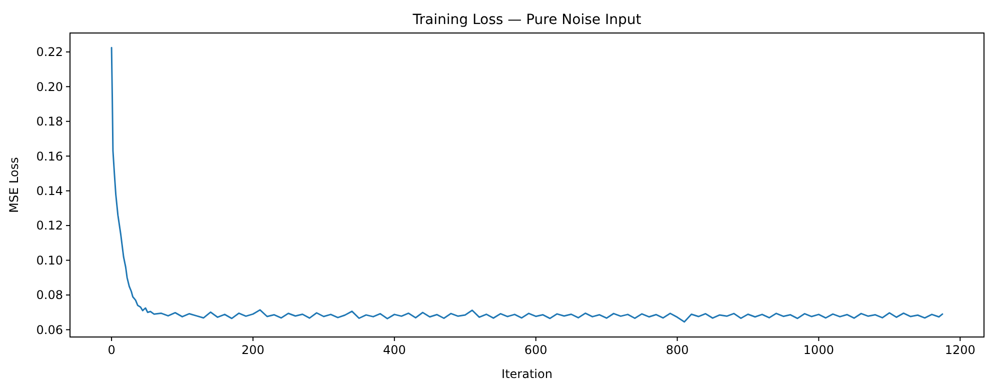 This screenshot has height=390, width=990. I want to click on y-tick-label: 0.14, so click(49, 191).